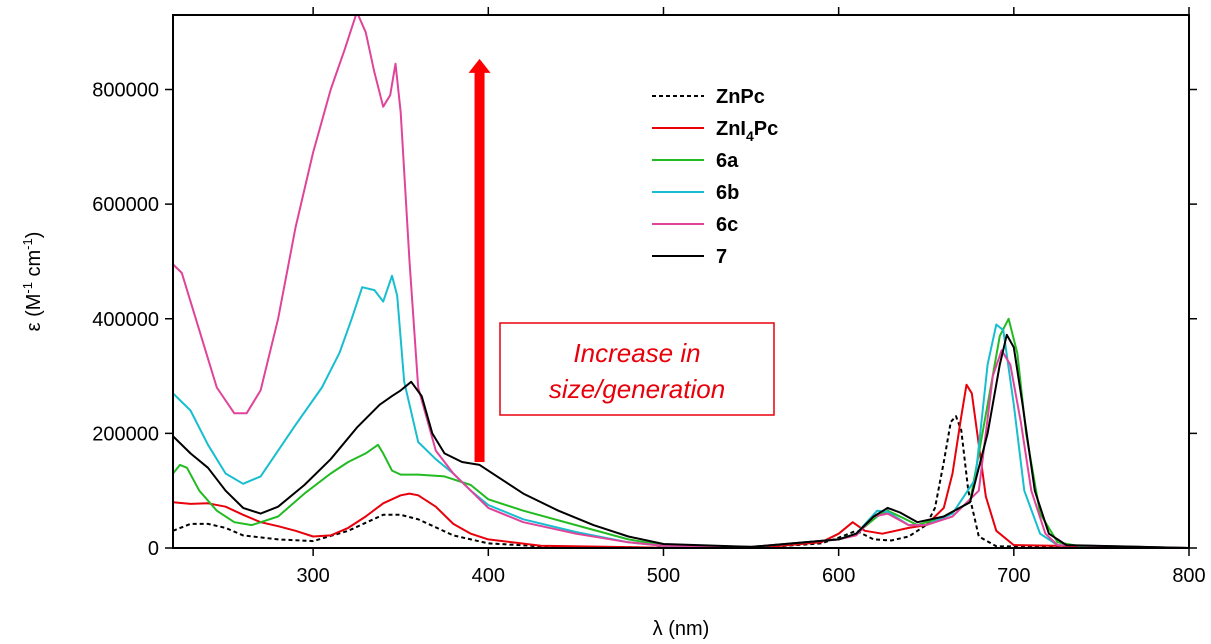 The height and width of the screenshot is (644, 1211). What do you see at coordinates (34, 313) in the screenshot?
I see `y-axis-title-prefix: ε (M` at bounding box center [34, 313].